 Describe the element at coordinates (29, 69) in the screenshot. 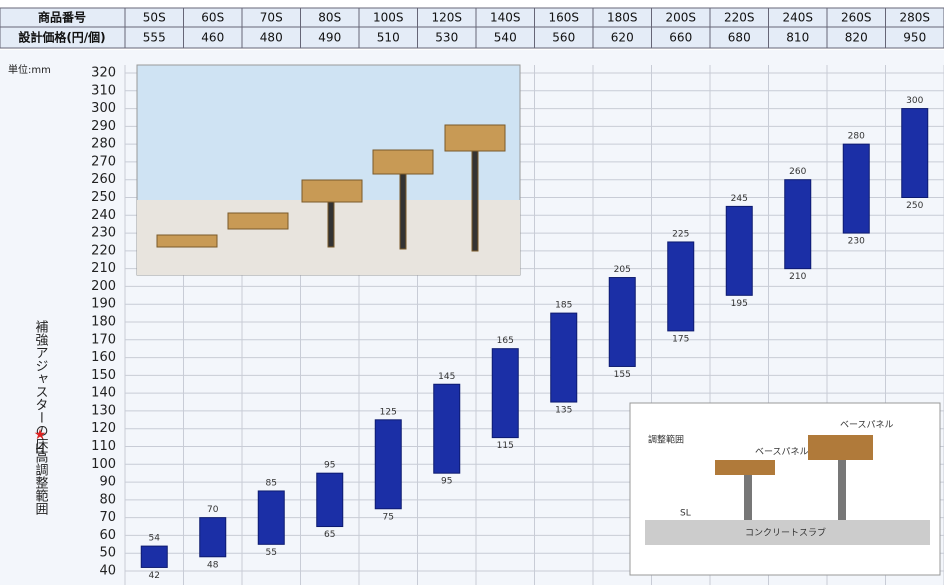

I see `unit-label: 単位:mm` at that location.